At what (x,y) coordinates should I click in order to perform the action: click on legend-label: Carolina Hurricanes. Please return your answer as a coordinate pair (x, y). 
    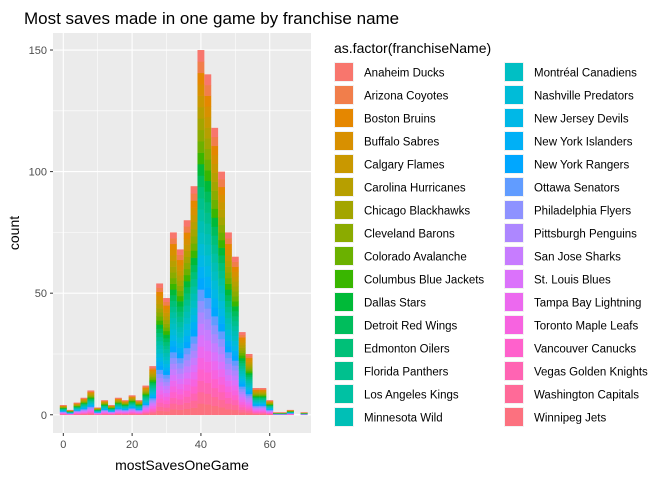
    Looking at the image, I should click on (415, 189).